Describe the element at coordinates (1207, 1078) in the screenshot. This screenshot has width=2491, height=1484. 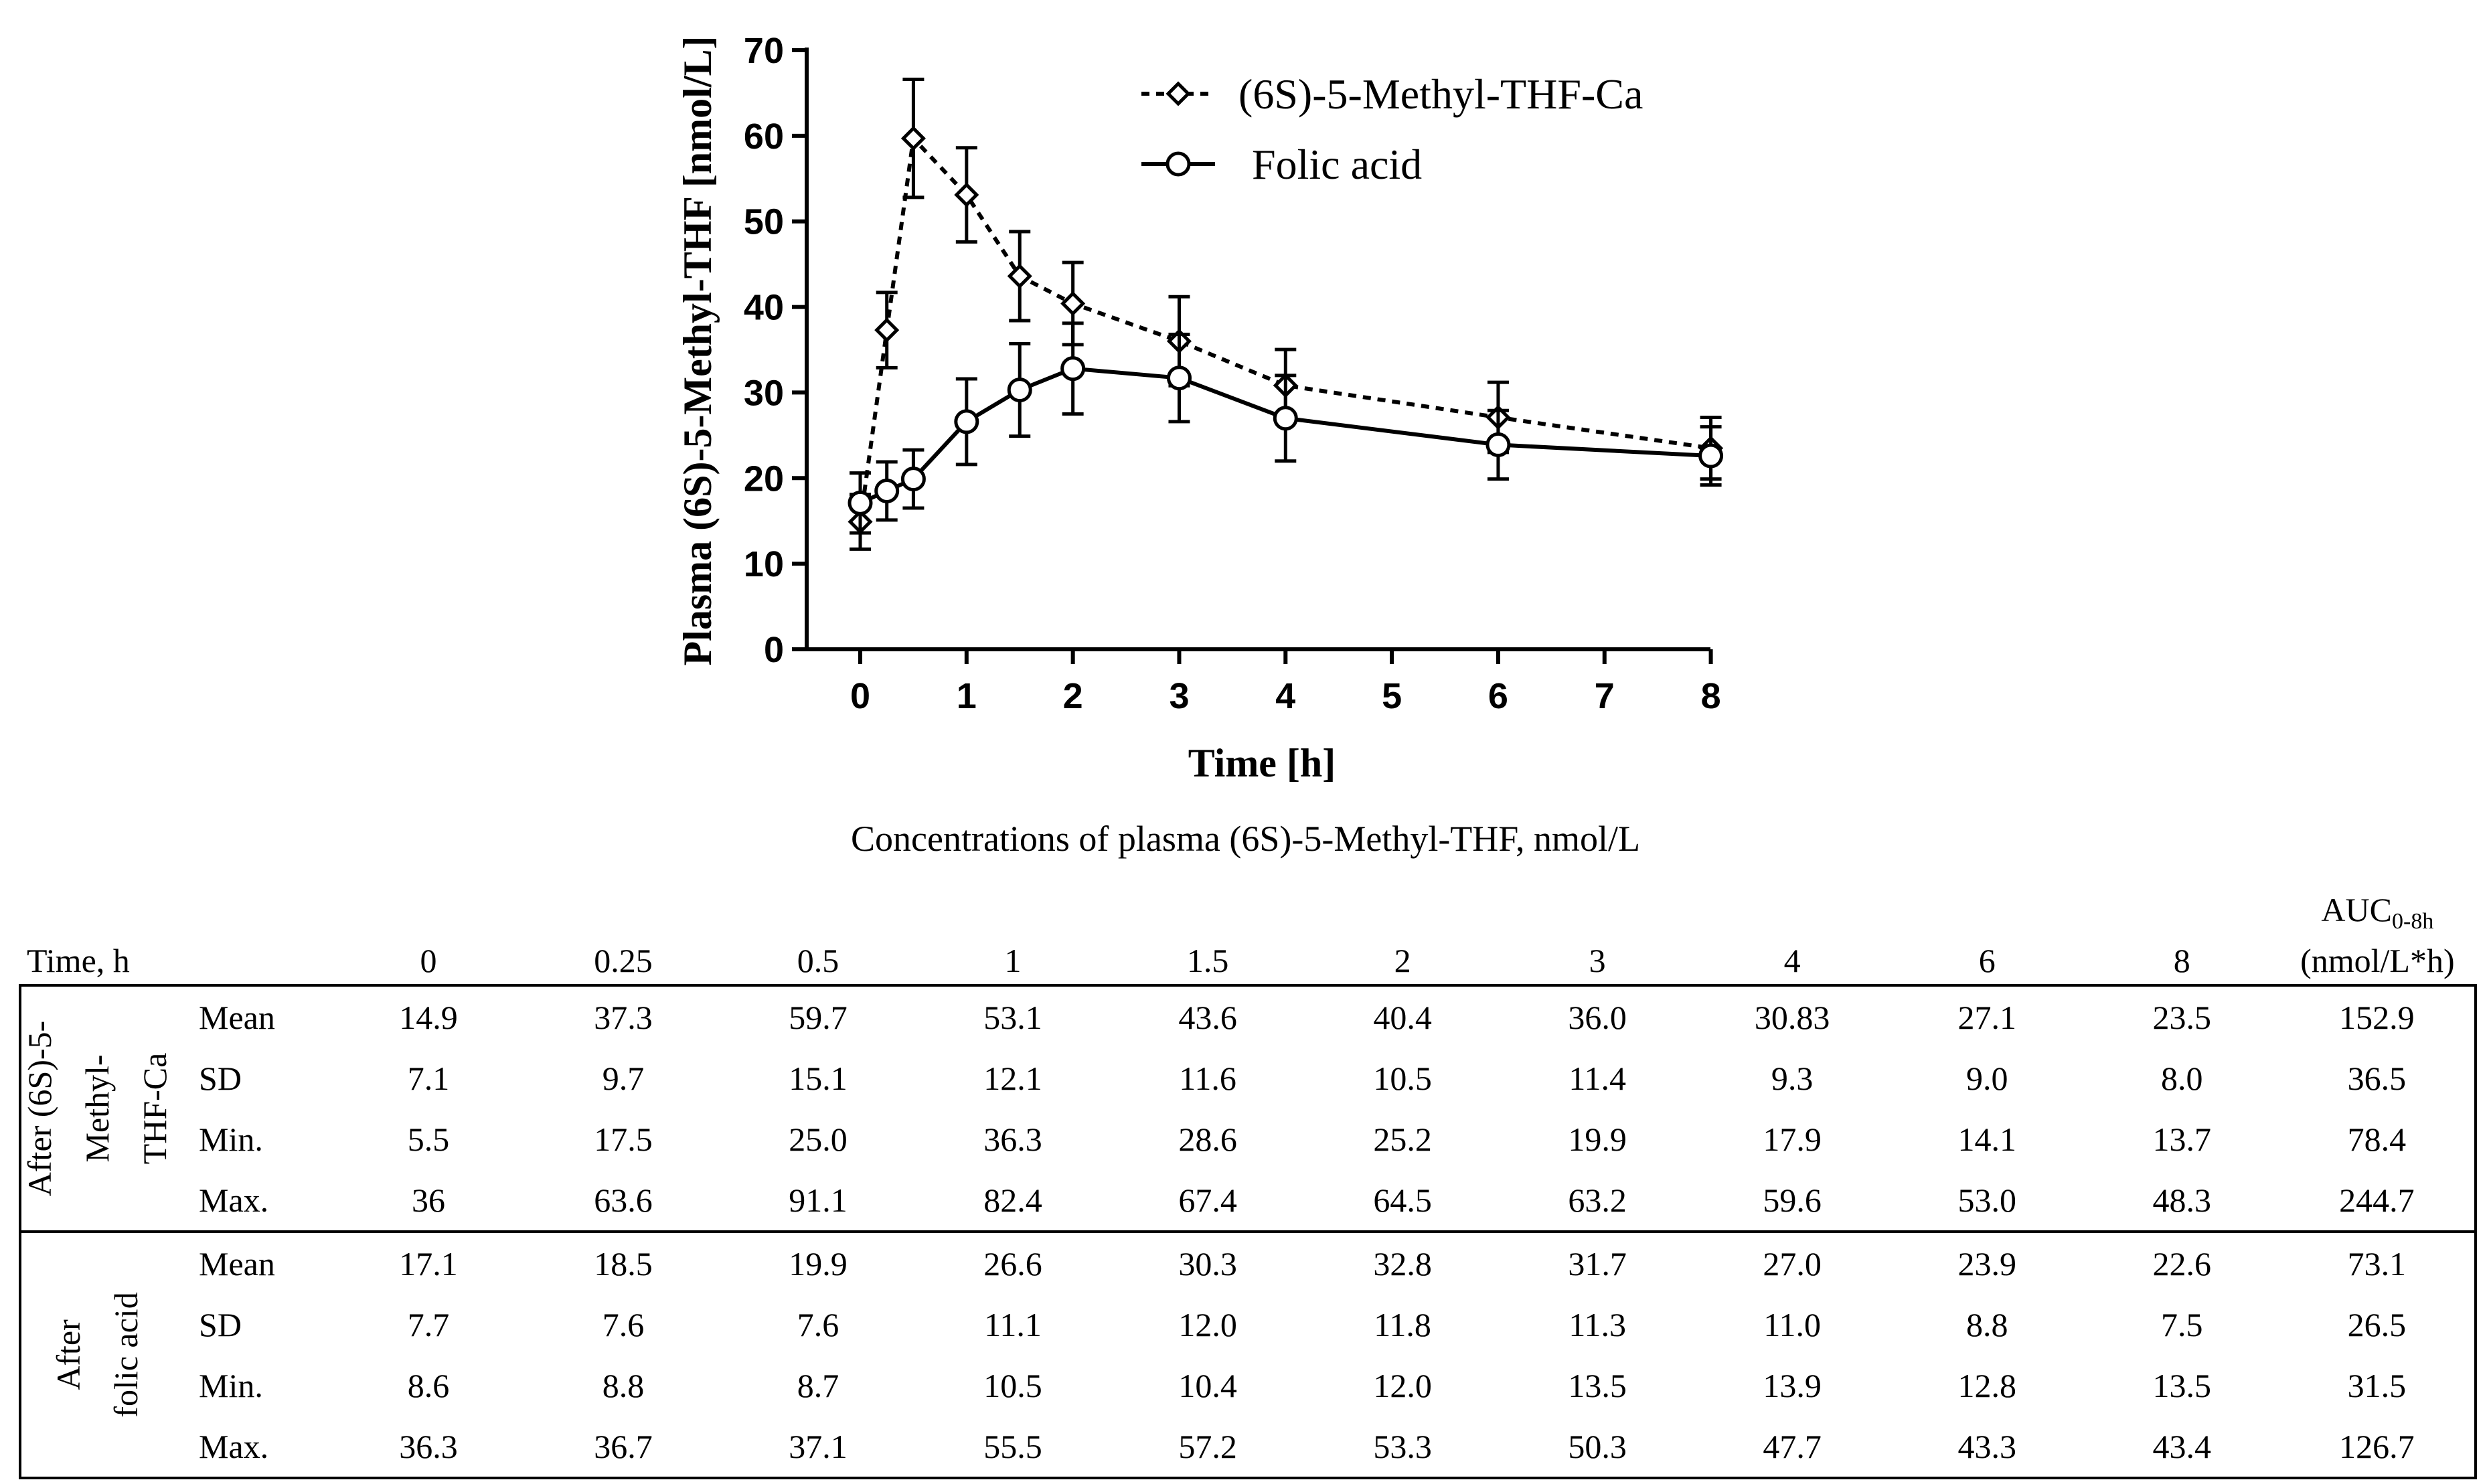
I see `value-cell: 11.6` at that location.